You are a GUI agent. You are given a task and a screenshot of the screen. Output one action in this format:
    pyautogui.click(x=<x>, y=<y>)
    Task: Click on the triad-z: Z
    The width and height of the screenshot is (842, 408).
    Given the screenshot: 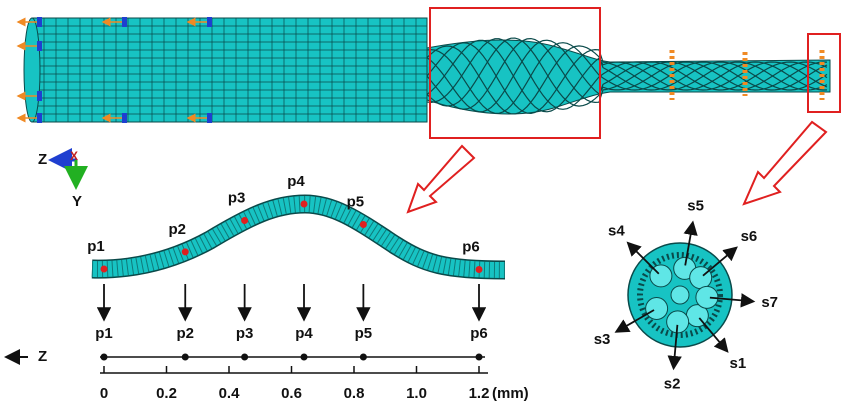 What is the action you would take?
    pyautogui.click(x=42, y=159)
    